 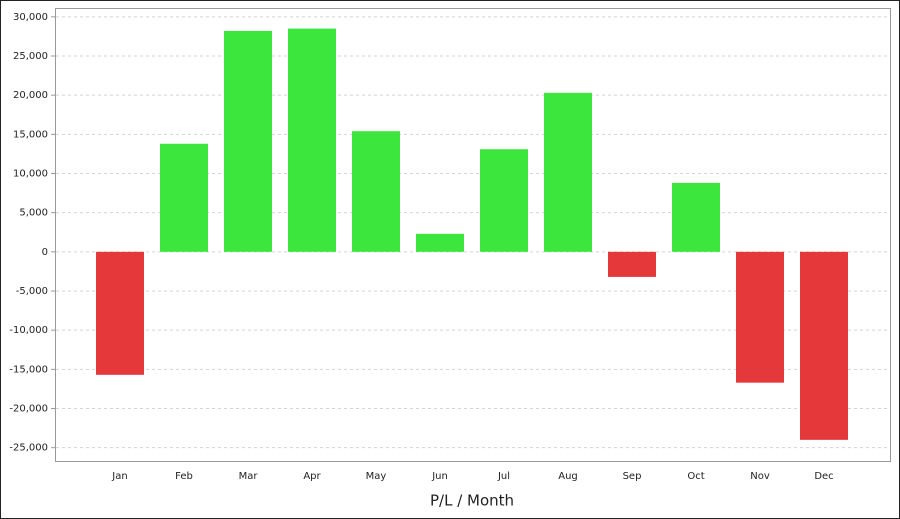 I want to click on y-tick-label: 10,000, so click(x=30, y=174).